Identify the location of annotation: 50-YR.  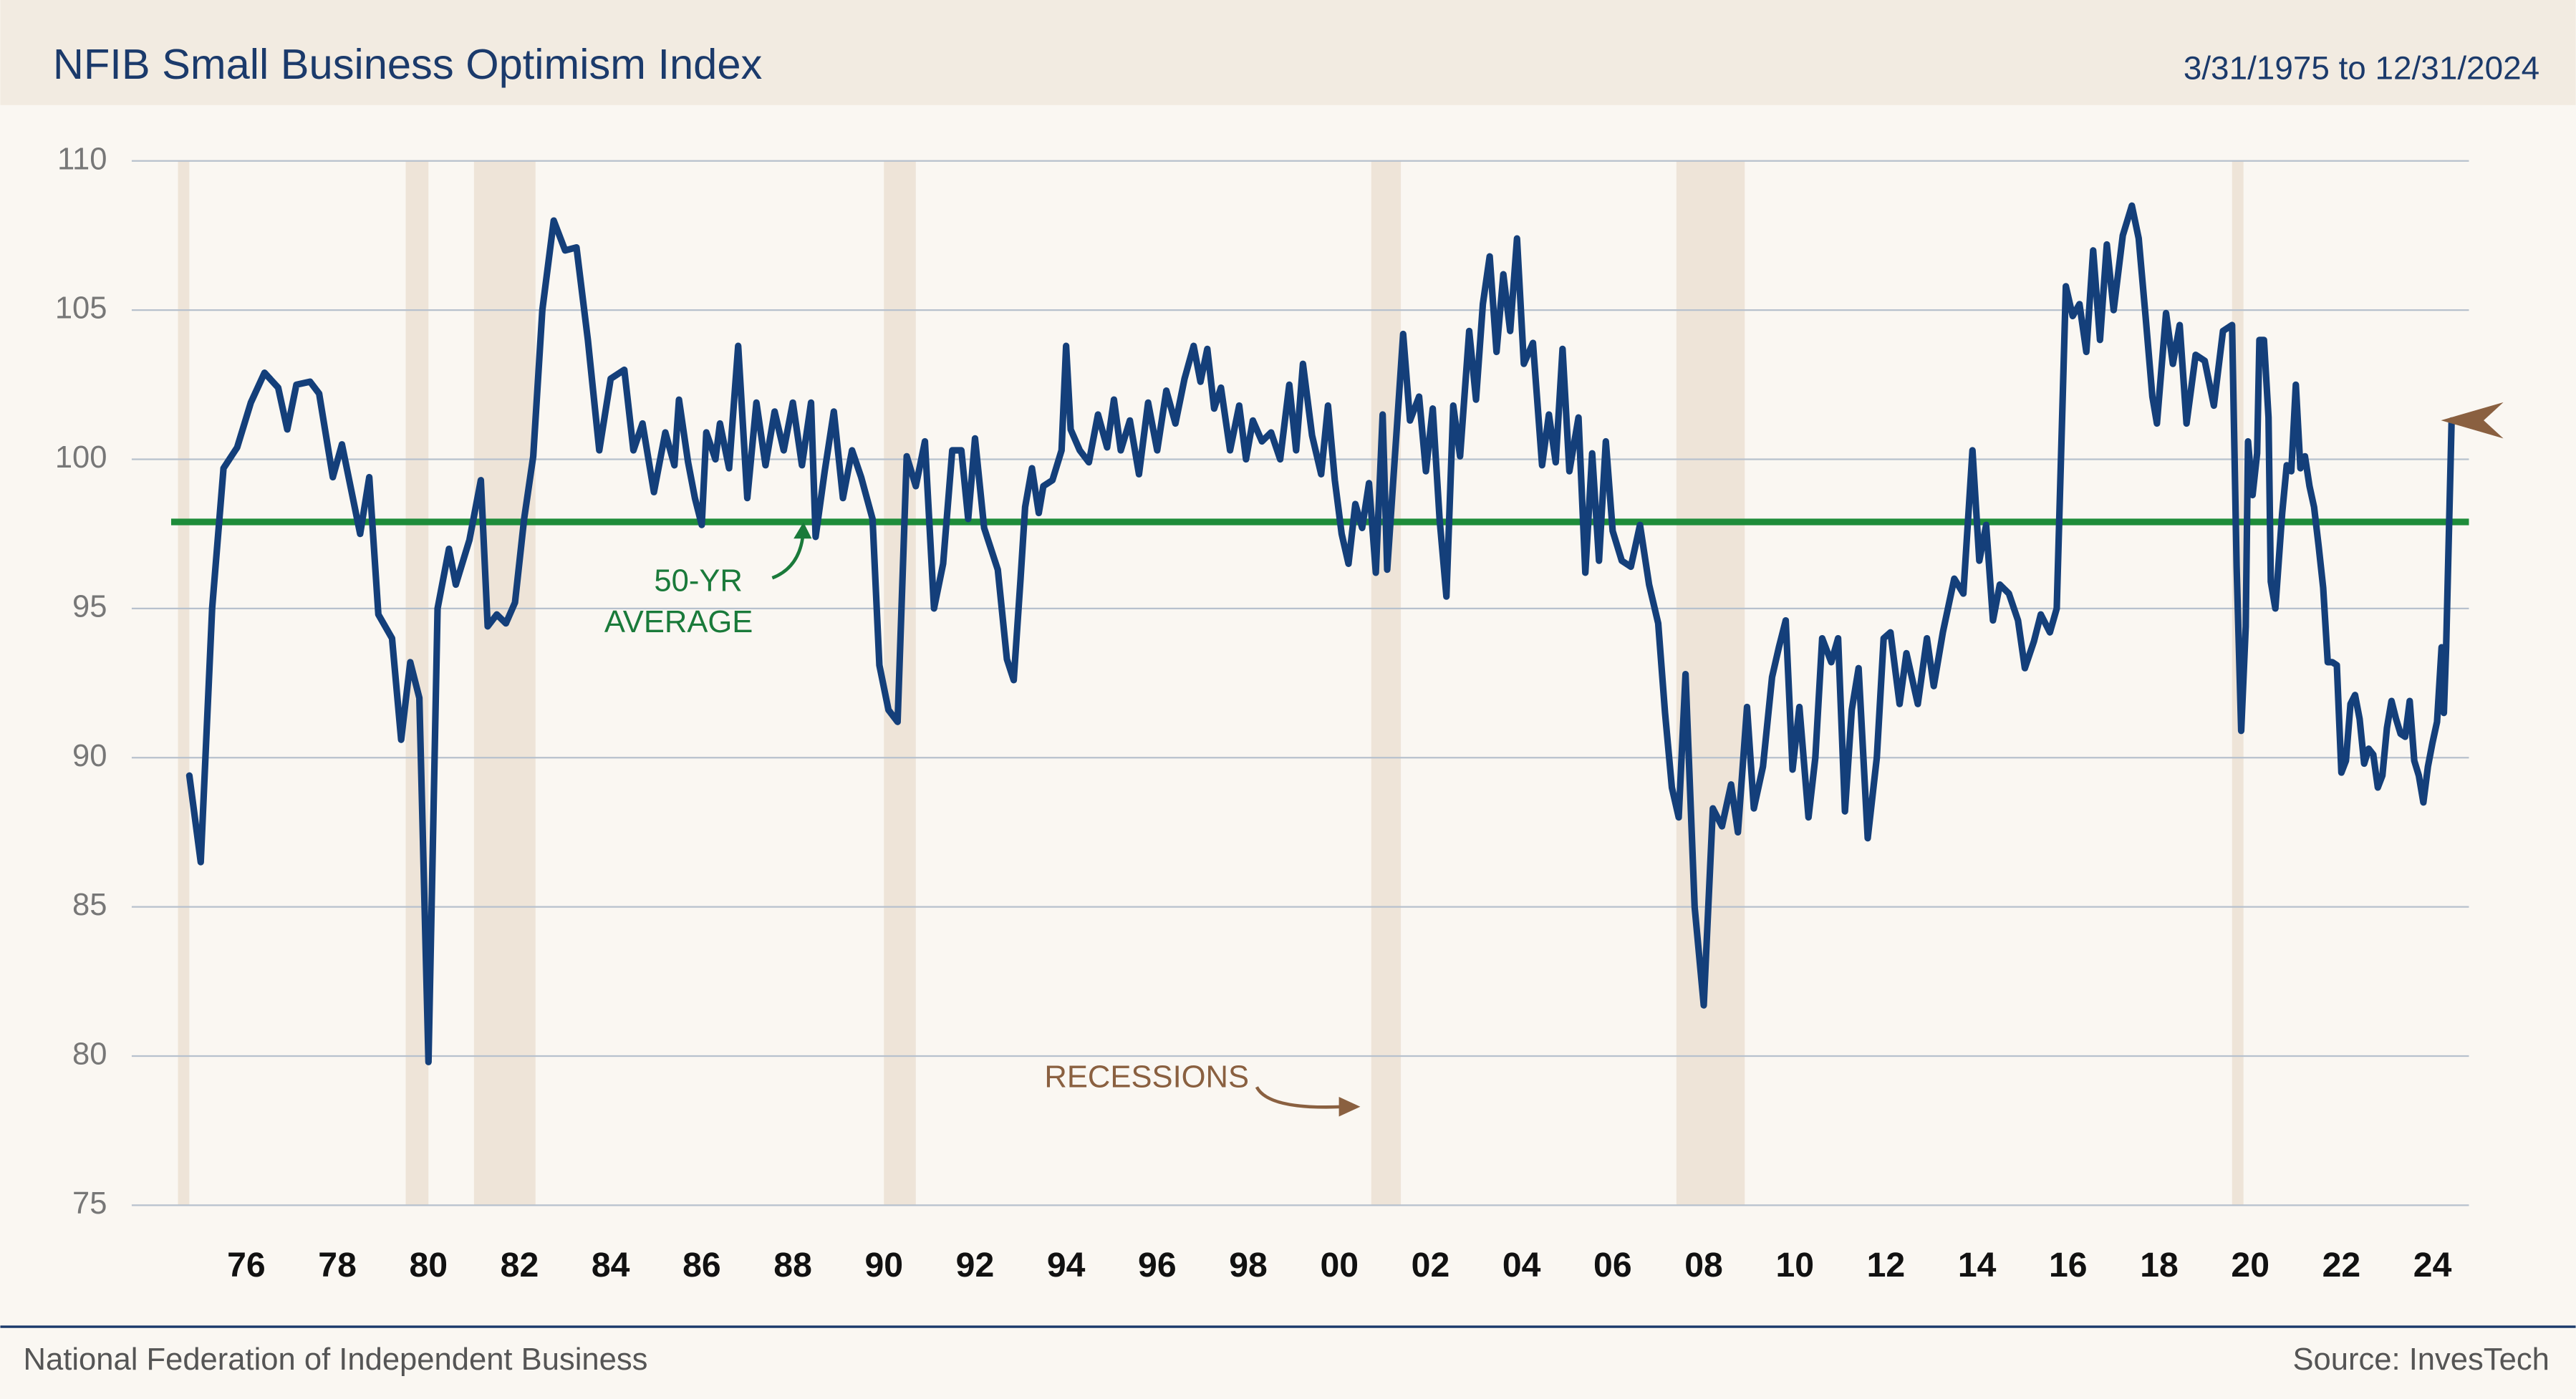
(698, 581).